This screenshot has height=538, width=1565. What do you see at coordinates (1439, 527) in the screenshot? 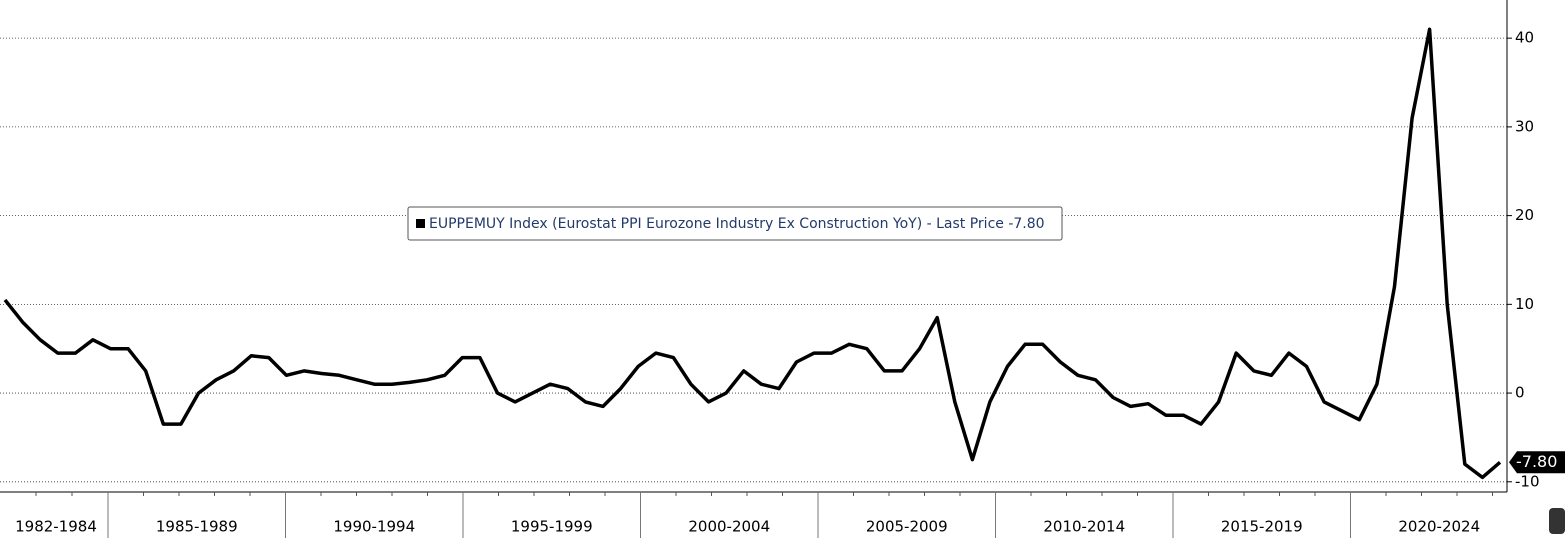
I see `x-tick-label: 2020-2024` at bounding box center [1439, 527].